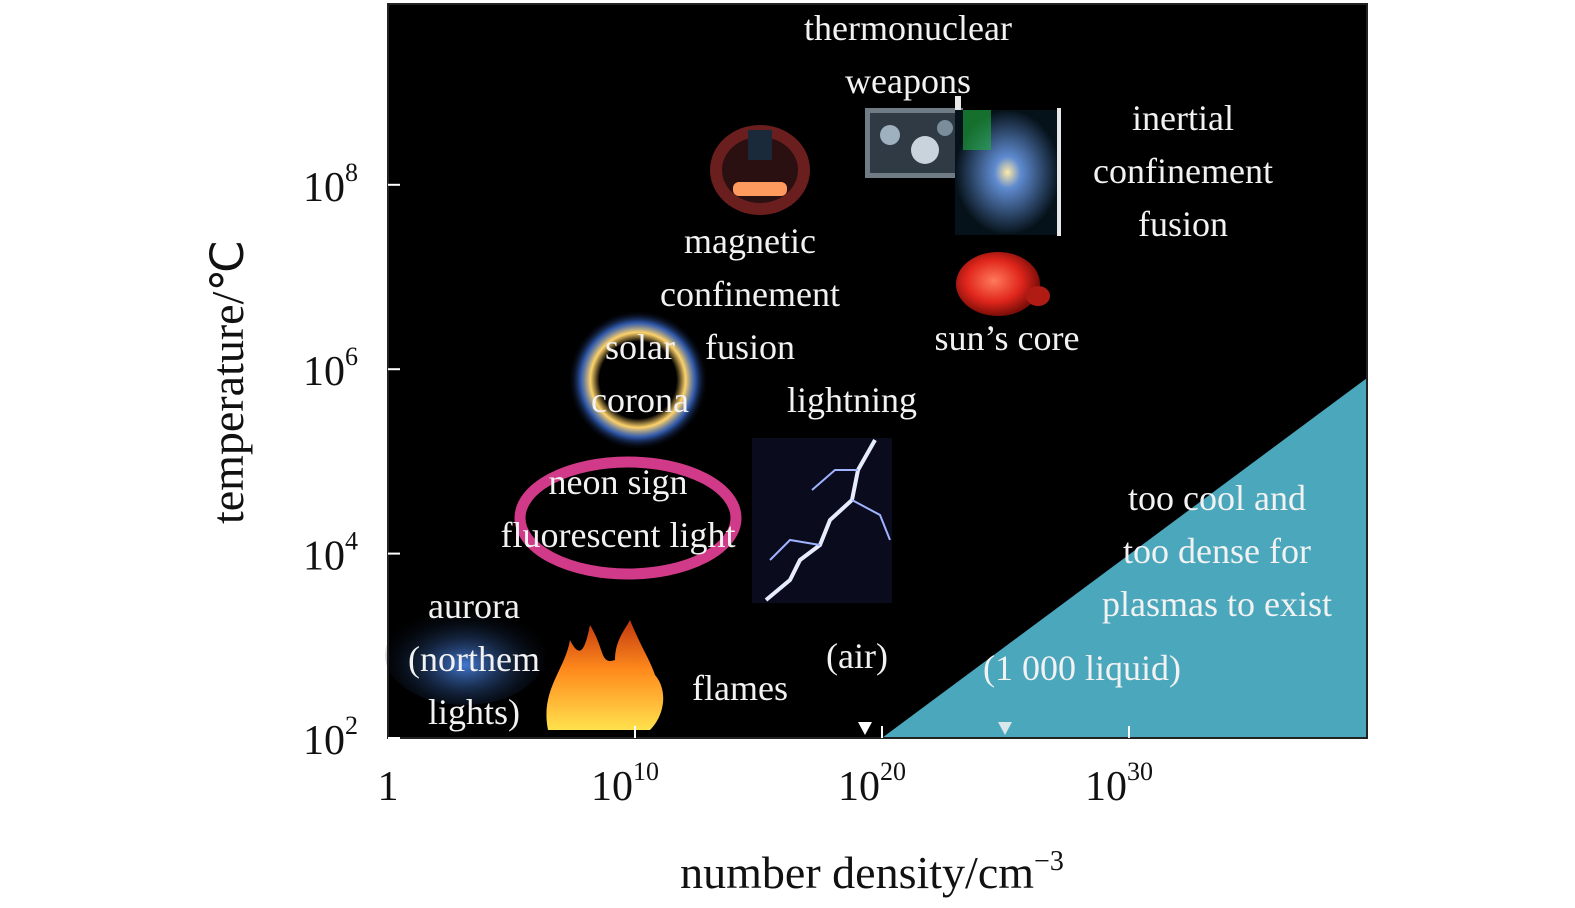 This screenshot has width=1575, height=908. What do you see at coordinates (750, 347) in the screenshot?
I see `annotation-fusion: fusion` at bounding box center [750, 347].